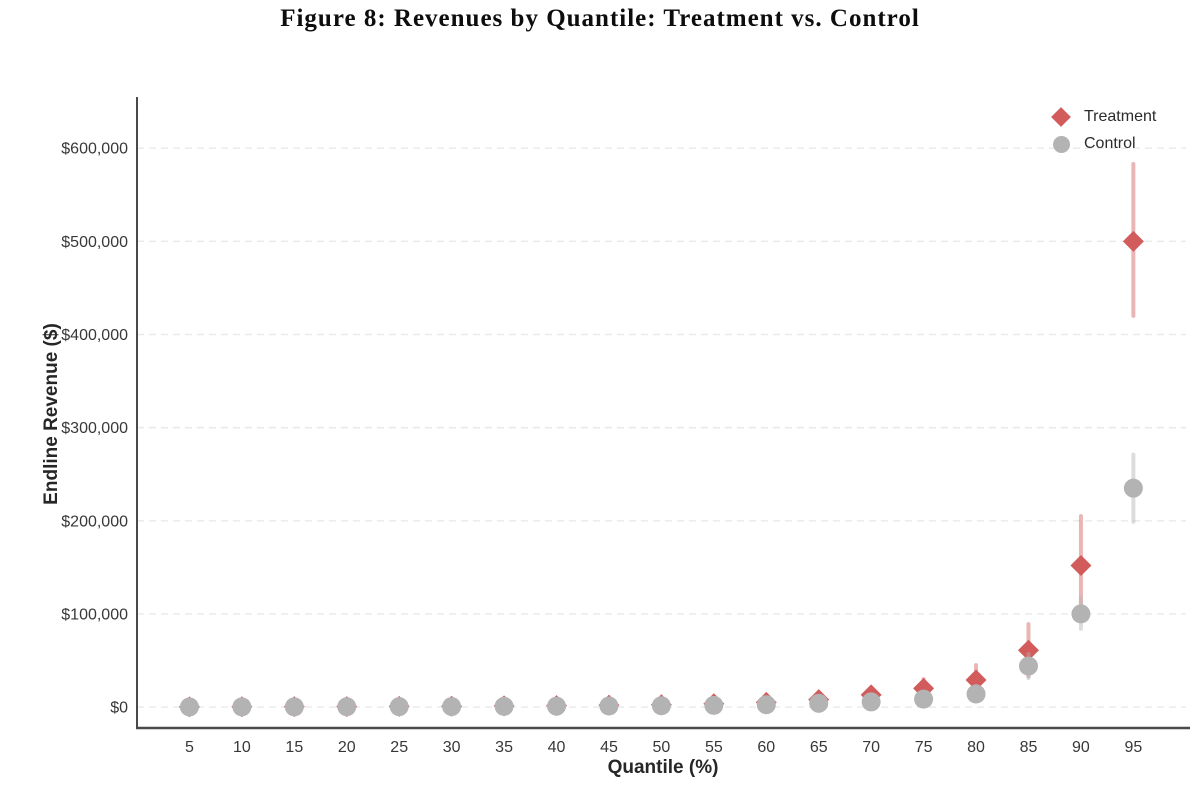 The height and width of the screenshot is (787, 1200). Describe the element at coordinates (94, 242) in the screenshot. I see `y-tick-label: $500,000` at that location.